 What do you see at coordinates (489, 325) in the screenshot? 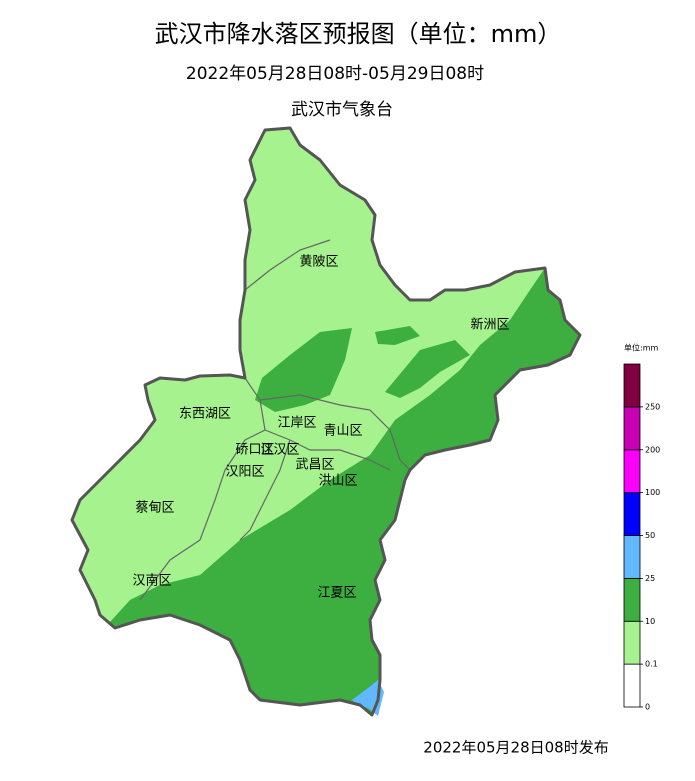
I see `district-label: 新洲区` at bounding box center [489, 325].